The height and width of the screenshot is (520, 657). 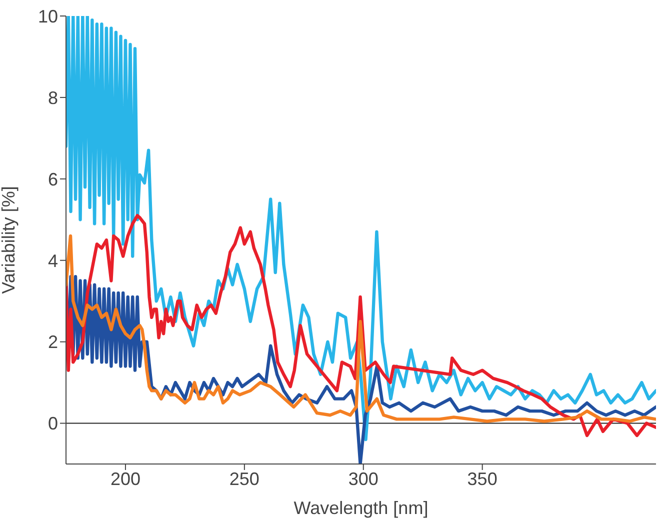 What do you see at coordinates (53, 424) in the screenshot?
I see `y-tick-label: 0` at bounding box center [53, 424].